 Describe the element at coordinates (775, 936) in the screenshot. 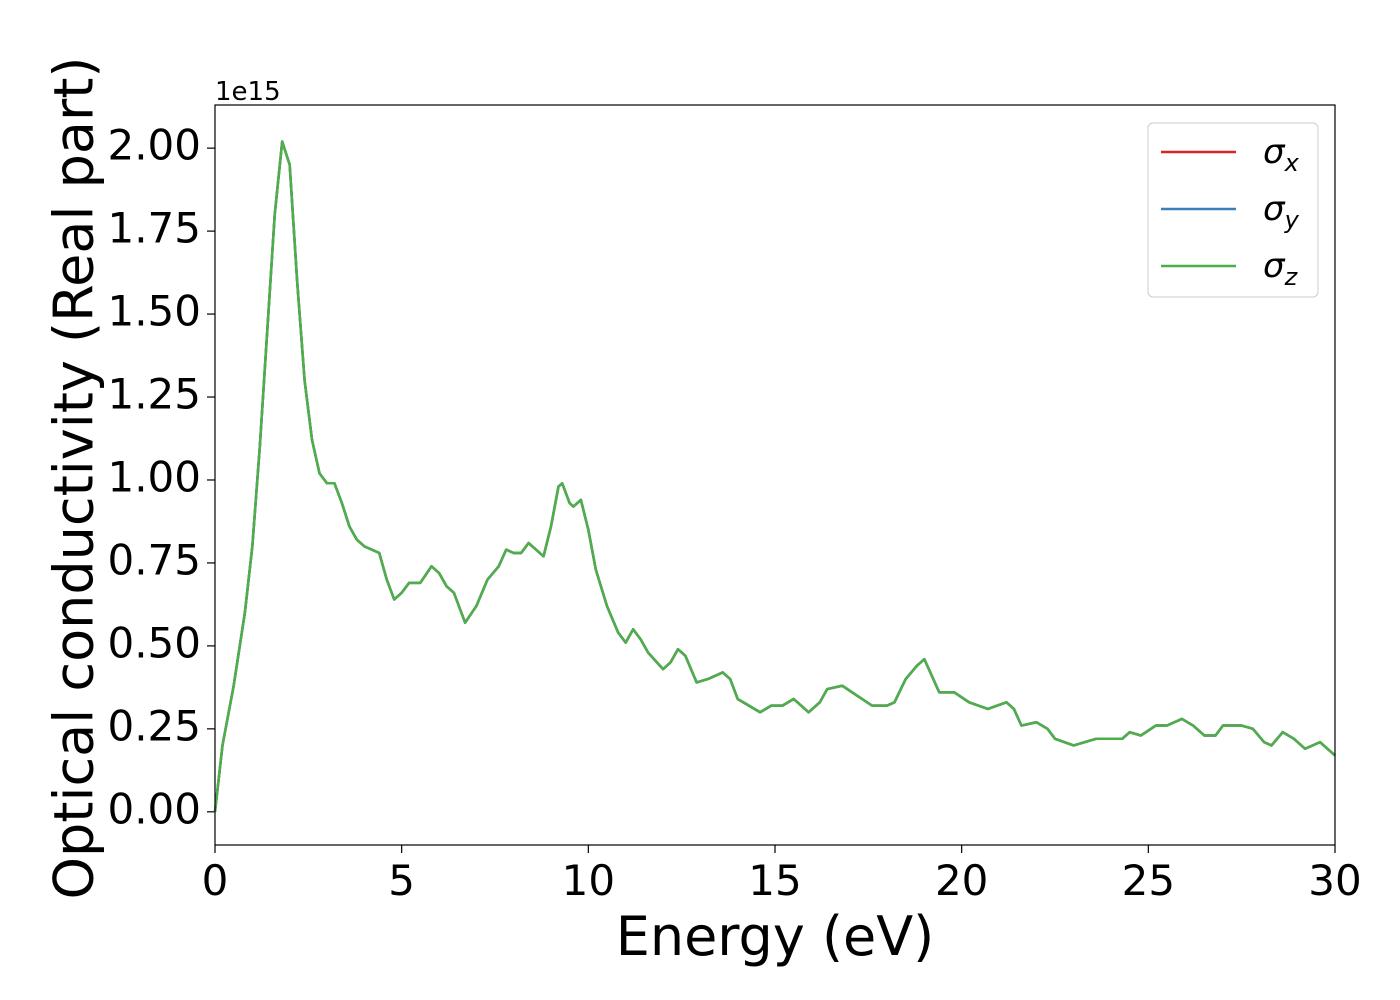

I see `x-axis-label: Energy (eV)` at that location.